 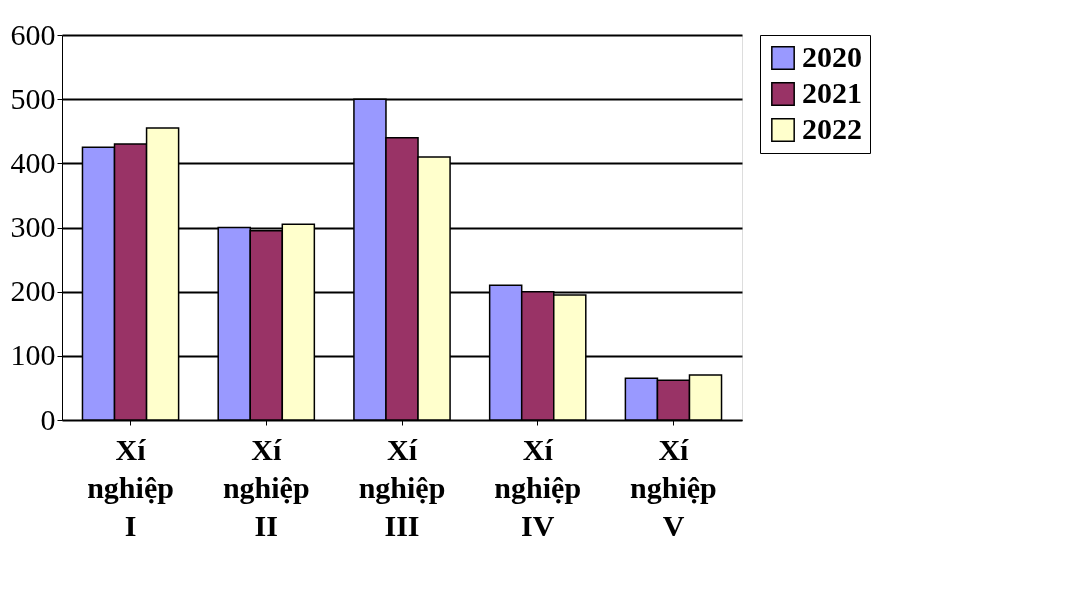 I want to click on x-tick-label: Xí nghiệp III, so click(x=402, y=487).